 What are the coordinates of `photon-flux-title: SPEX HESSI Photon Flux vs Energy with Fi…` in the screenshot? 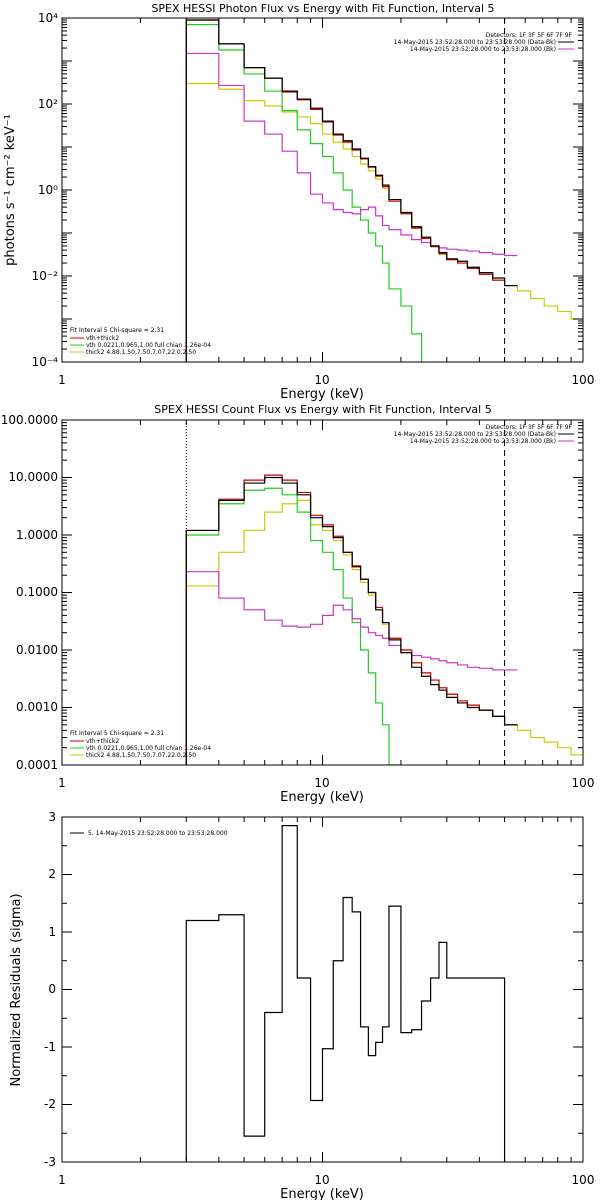 It's located at (322, 8).